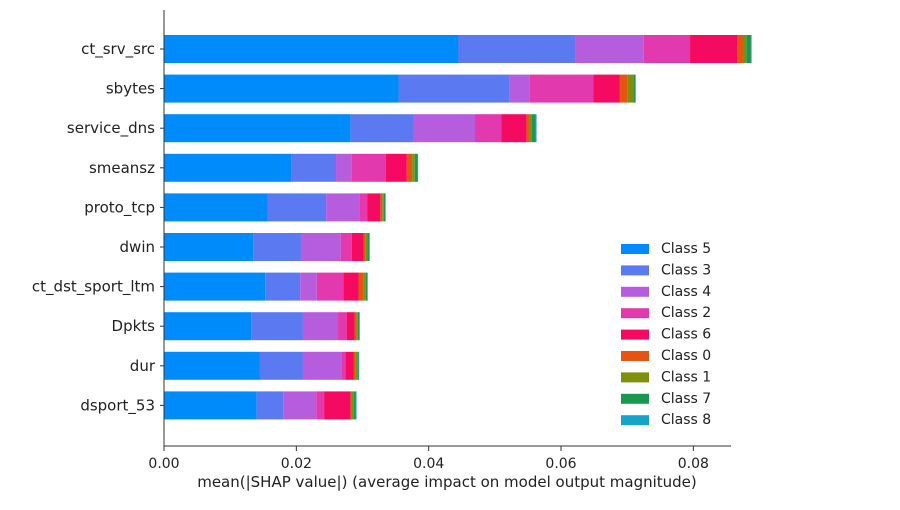 This screenshot has width=900, height=510. I want to click on y-tick-label-smeansz: smeansz, so click(122, 168).